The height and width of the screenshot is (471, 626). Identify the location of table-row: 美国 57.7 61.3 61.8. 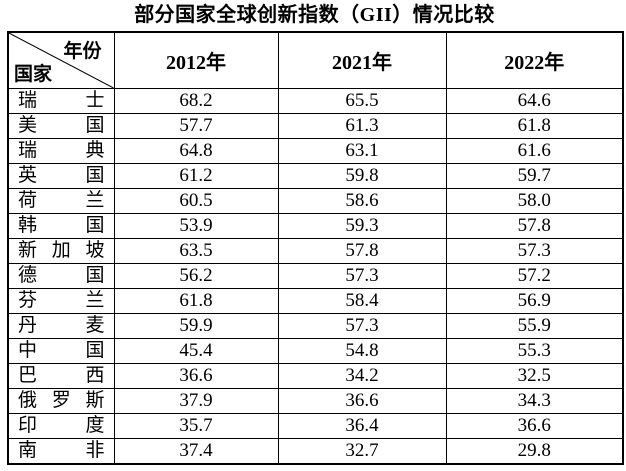
(315, 126).